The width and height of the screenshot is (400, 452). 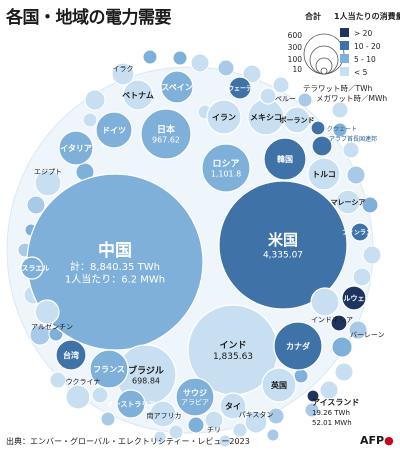 I want to click on bubble-group-19: ベトナム, so click(x=138, y=95).